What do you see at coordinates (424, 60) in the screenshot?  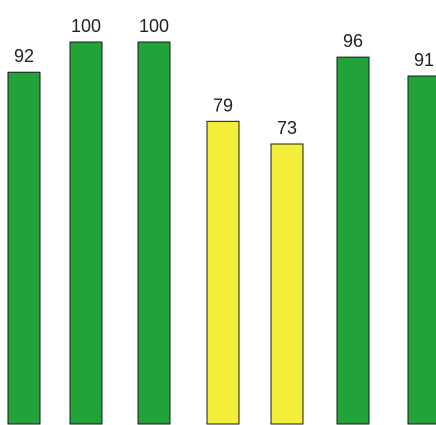 I see `bar-value-label-7: 91` at bounding box center [424, 60].